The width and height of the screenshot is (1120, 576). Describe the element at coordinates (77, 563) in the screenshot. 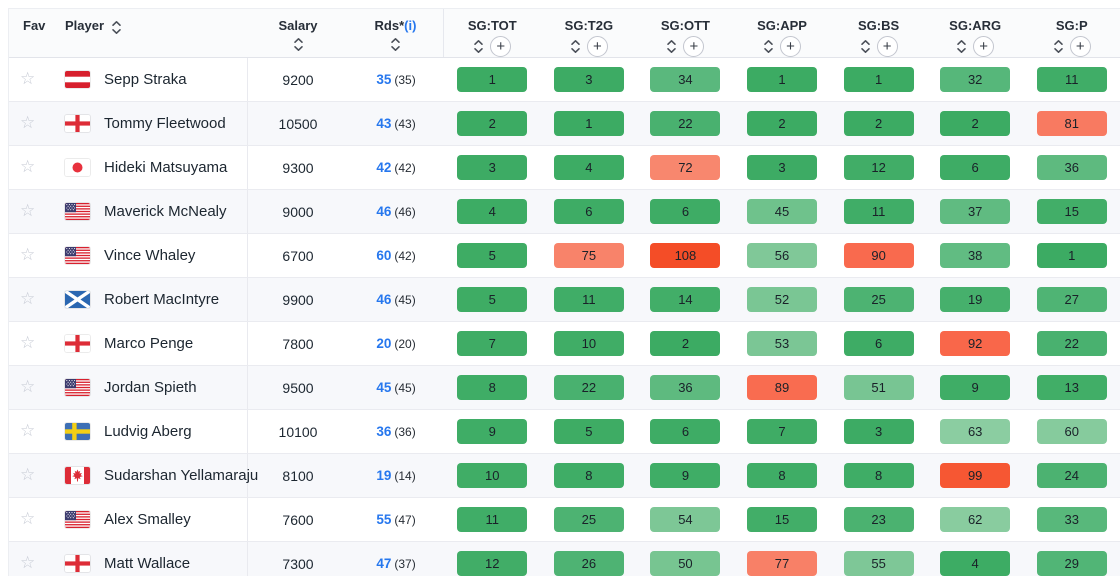

I see `england-flag-icon` at that location.